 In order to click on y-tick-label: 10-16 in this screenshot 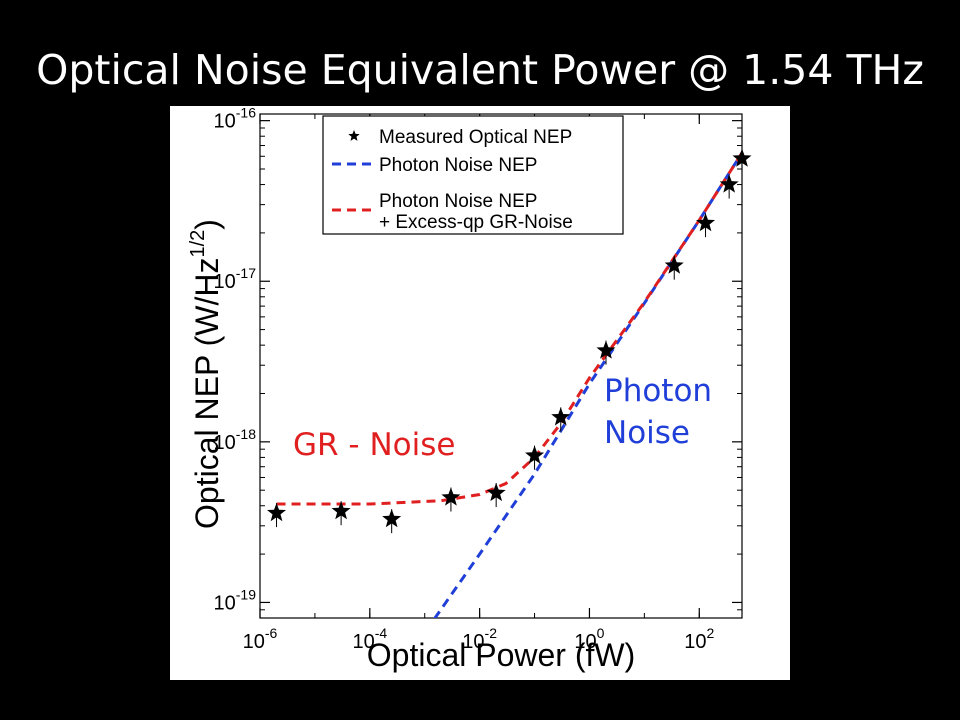, I will do `click(235, 119)`.